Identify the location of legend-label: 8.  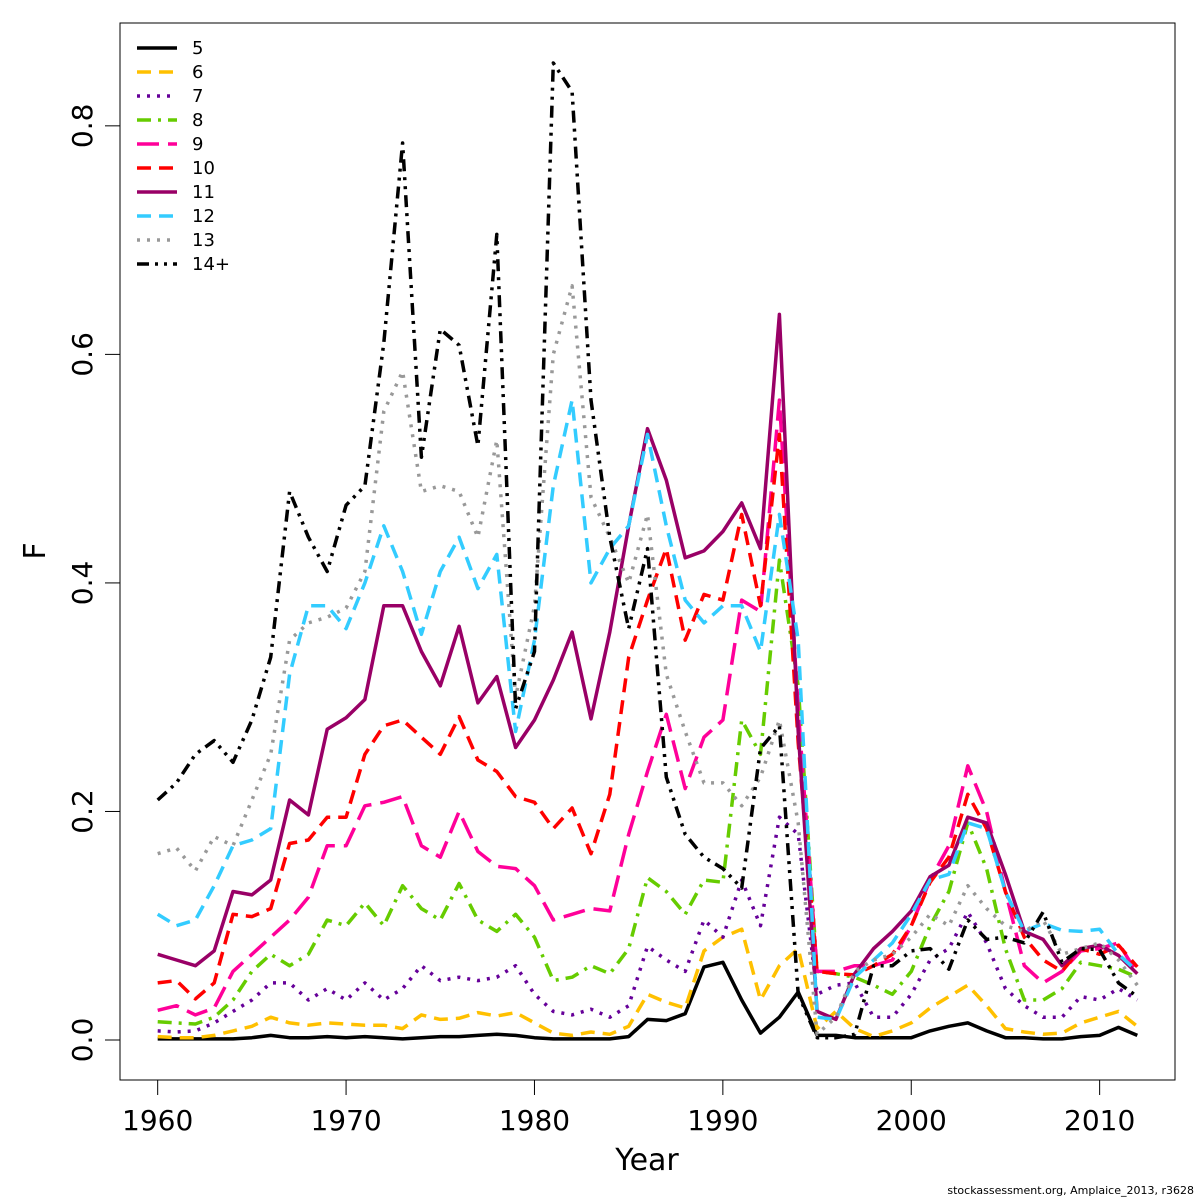
(197, 120).